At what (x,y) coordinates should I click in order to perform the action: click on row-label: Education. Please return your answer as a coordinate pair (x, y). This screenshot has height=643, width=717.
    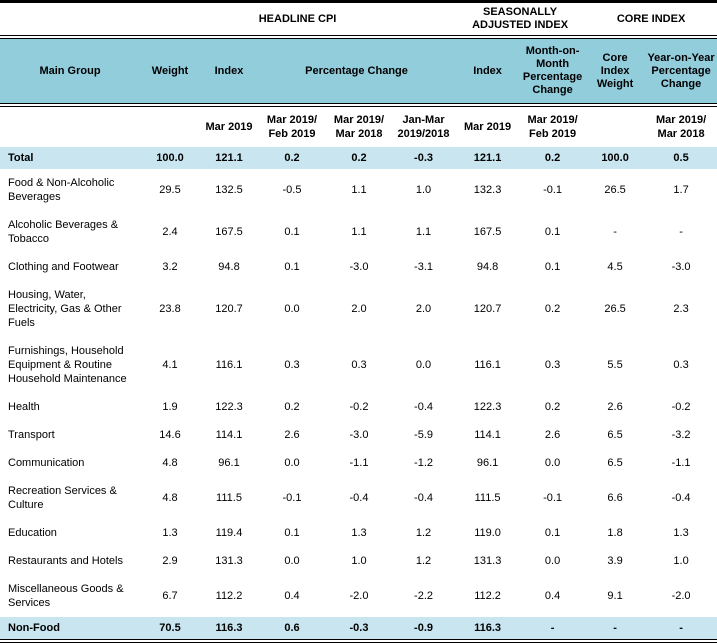
    Looking at the image, I should click on (70, 533).